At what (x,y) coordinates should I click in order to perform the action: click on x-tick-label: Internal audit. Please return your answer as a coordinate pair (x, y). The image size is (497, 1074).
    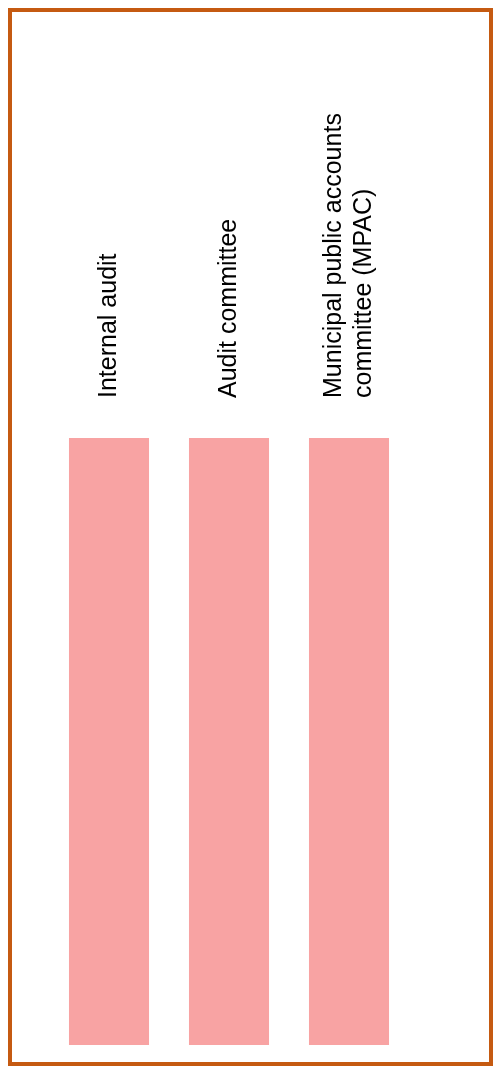
    Looking at the image, I should click on (106, 325).